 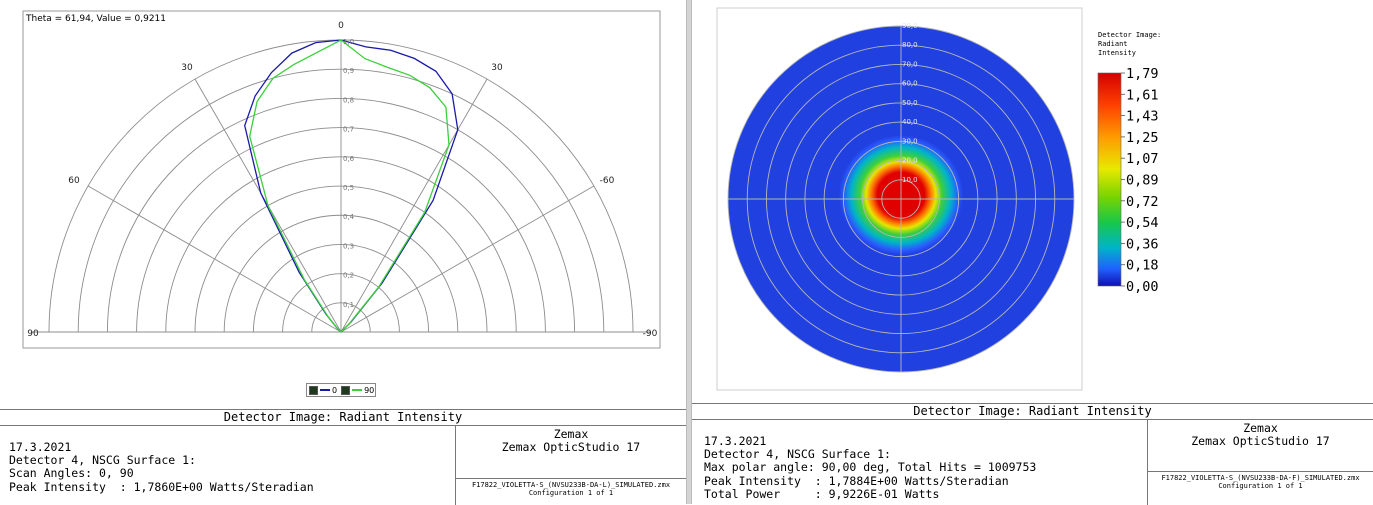 I want to click on colorbar-tick-label: 1,25, so click(x=1142, y=138).